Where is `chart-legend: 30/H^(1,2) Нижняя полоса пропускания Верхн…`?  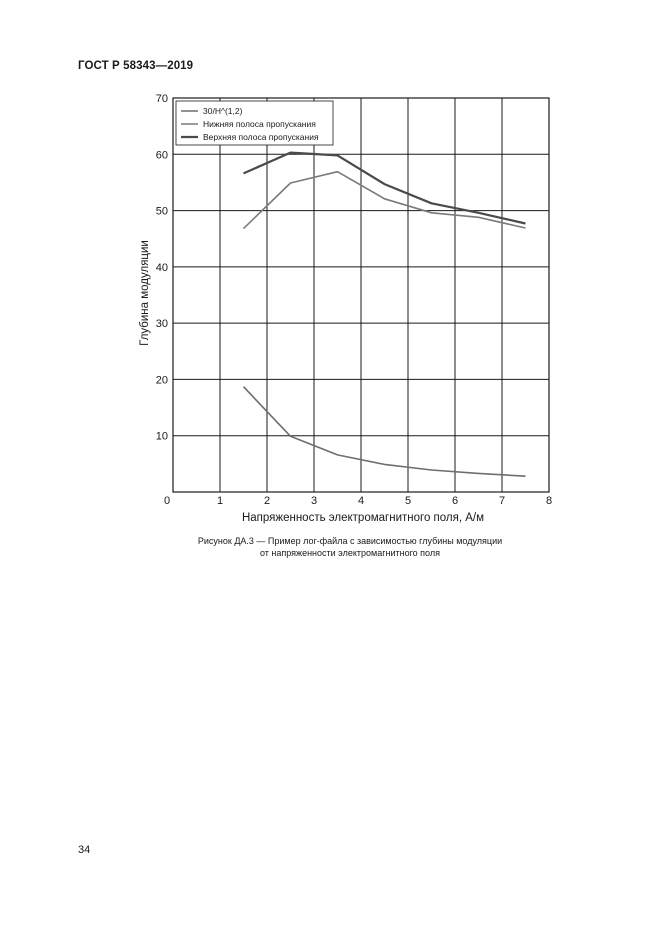 chart-legend: 30/H^(1,2) Нижняя полоса пропускания Верхн… is located at coordinates (254, 123).